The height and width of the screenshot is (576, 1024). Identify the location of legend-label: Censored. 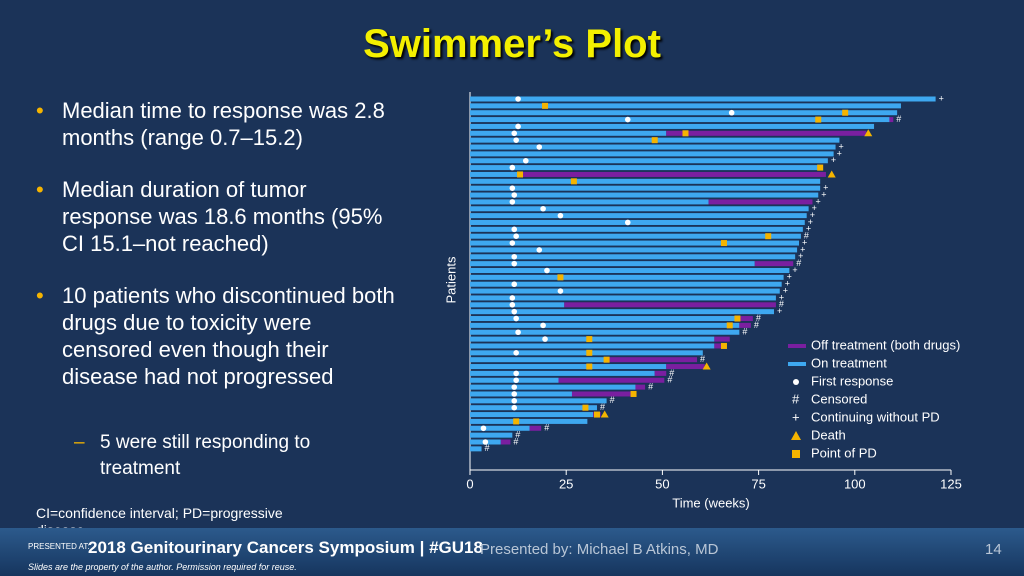
(839, 398).